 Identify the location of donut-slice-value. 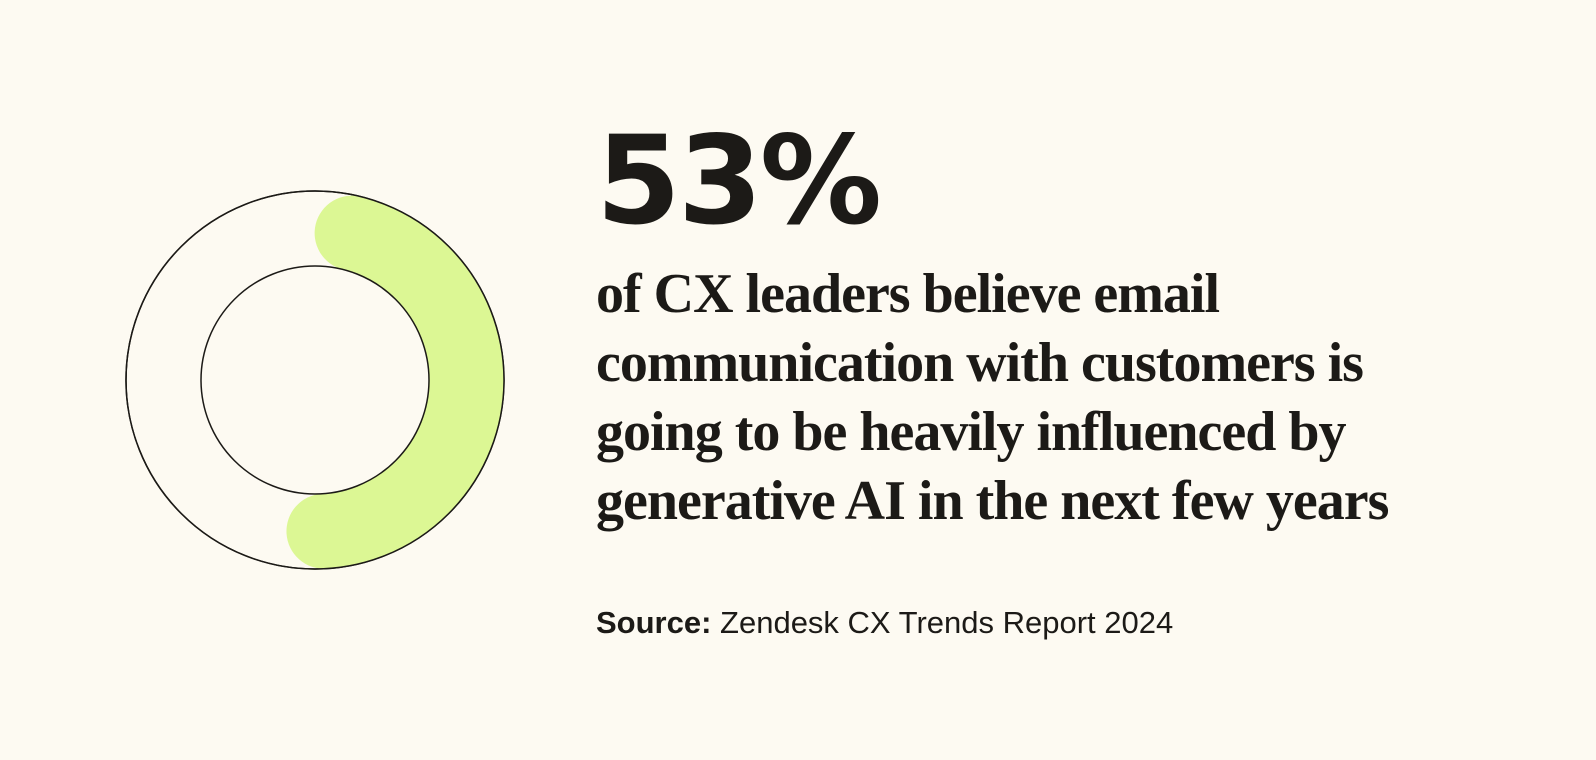
(395, 382).